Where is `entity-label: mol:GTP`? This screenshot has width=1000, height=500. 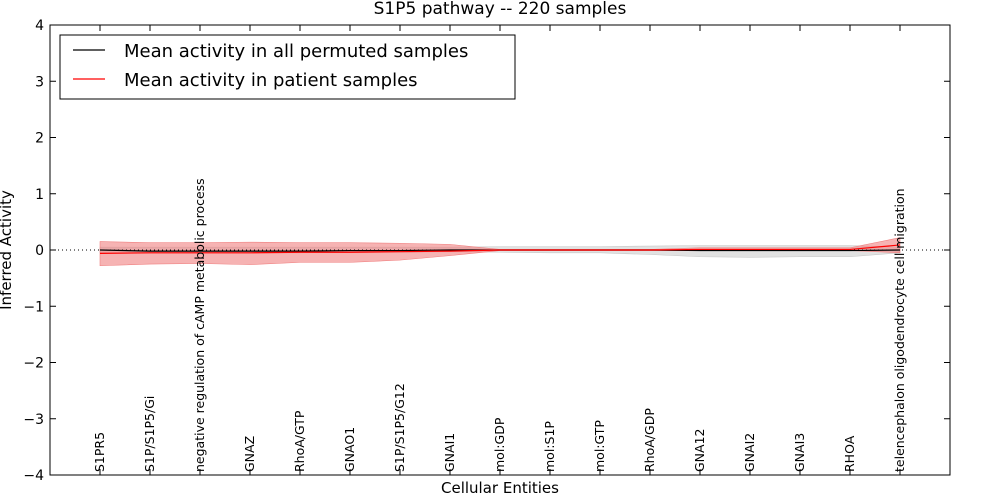 entity-label: mol:GTP is located at coordinates (599, 446).